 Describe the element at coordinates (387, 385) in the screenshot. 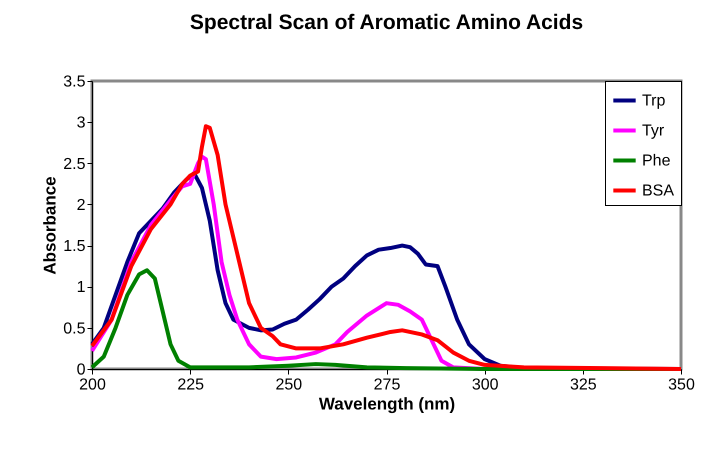

I see `x-tick-label: 275` at that location.